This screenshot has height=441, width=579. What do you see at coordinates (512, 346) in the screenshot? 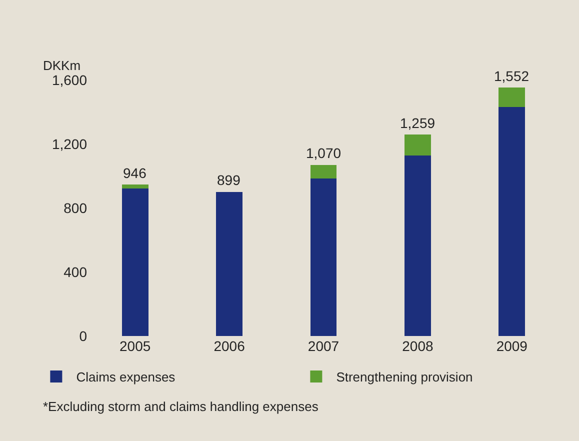
I see `x-tick-label: 2009` at bounding box center [512, 346].